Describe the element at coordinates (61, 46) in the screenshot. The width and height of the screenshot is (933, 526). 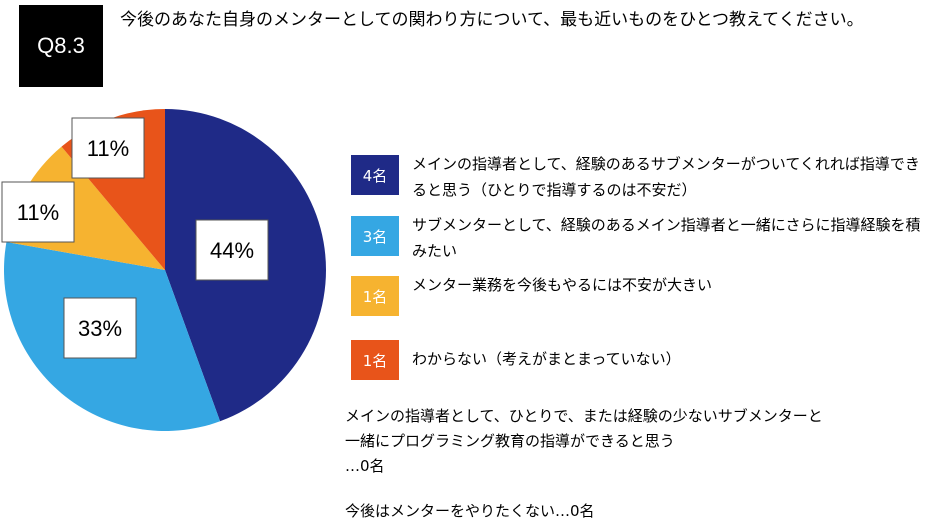
I see `question-badge: Q8.3` at that location.